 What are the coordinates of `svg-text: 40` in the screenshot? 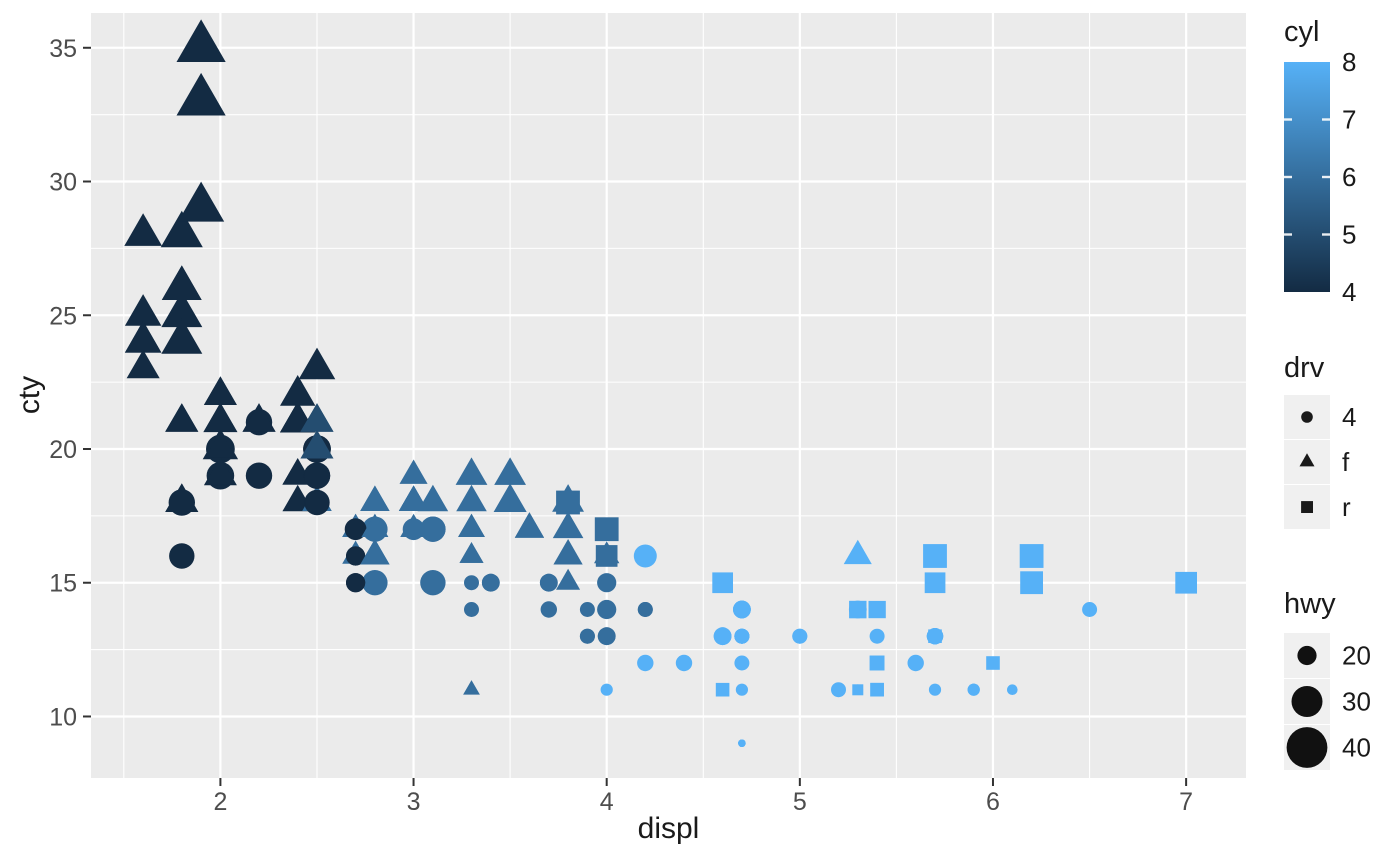 It's located at (1356, 748).